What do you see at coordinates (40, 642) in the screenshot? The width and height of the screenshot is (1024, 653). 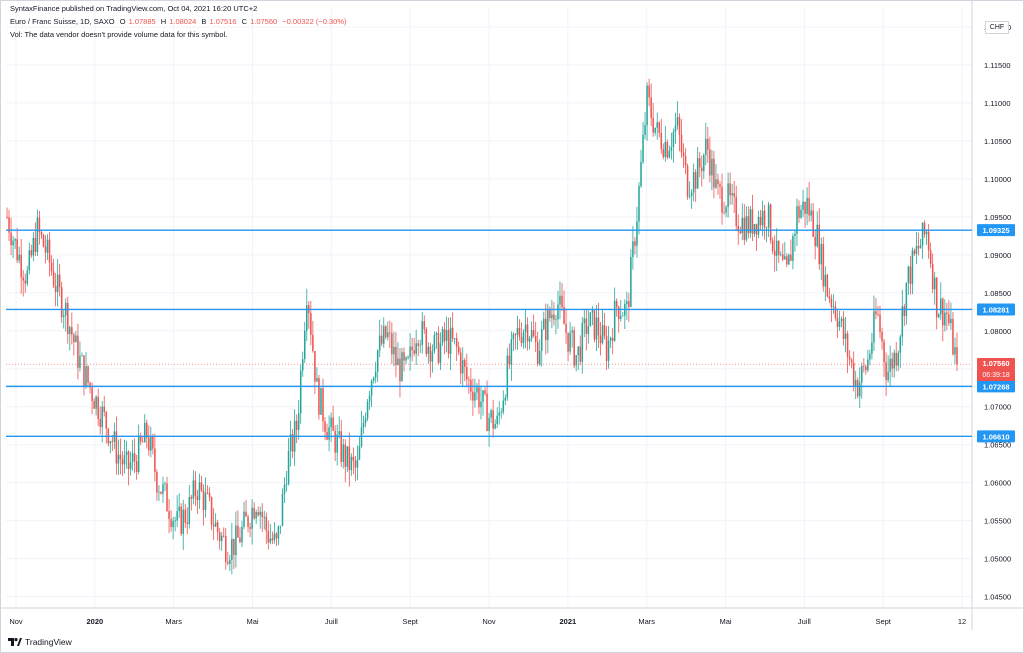 I see `tradingview-logo: TradingView` at bounding box center [40, 642].